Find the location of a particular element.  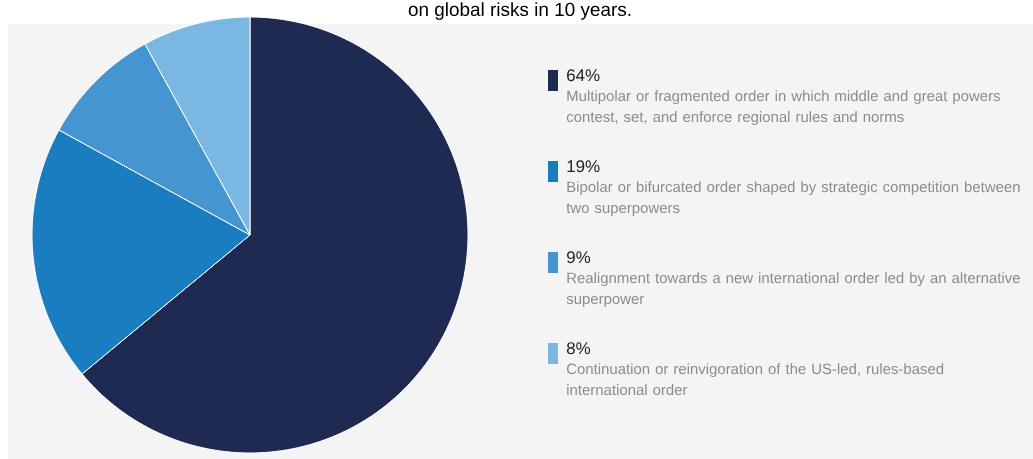

legend-label: Multipolar or fragmented order in which middle and great powers contest, set, and enforce regional rules and norms is located at coordinates (783, 108).